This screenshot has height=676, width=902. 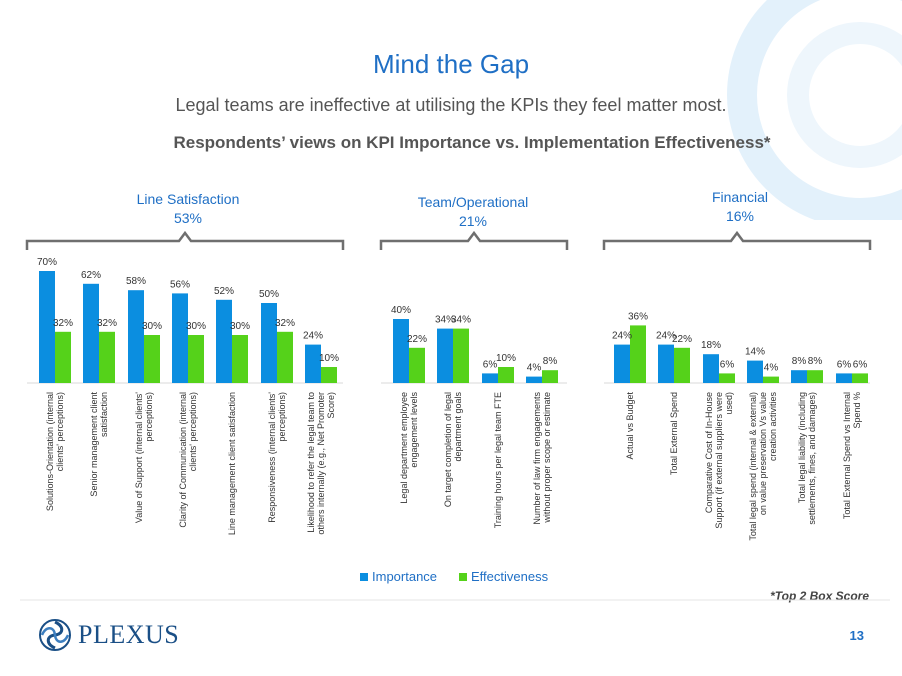 What do you see at coordinates (799, 361) in the screenshot?
I see `value-label-importance: 8%` at bounding box center [799, 361].